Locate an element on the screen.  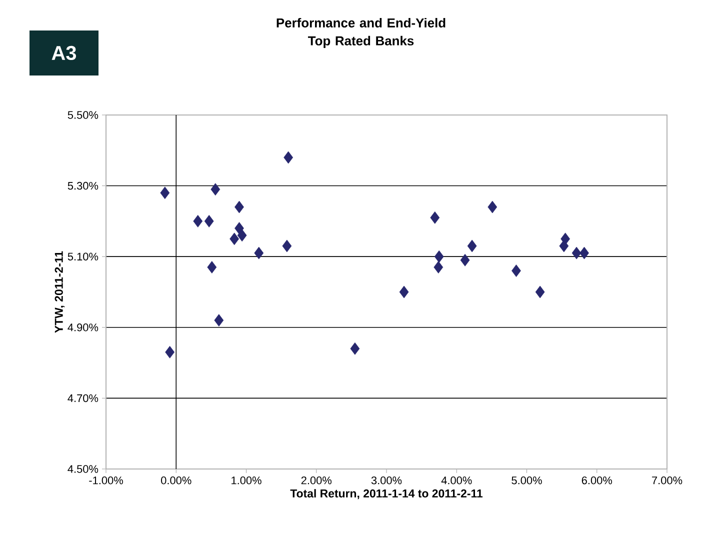
text: A3 is located at coordinates (64, 53).